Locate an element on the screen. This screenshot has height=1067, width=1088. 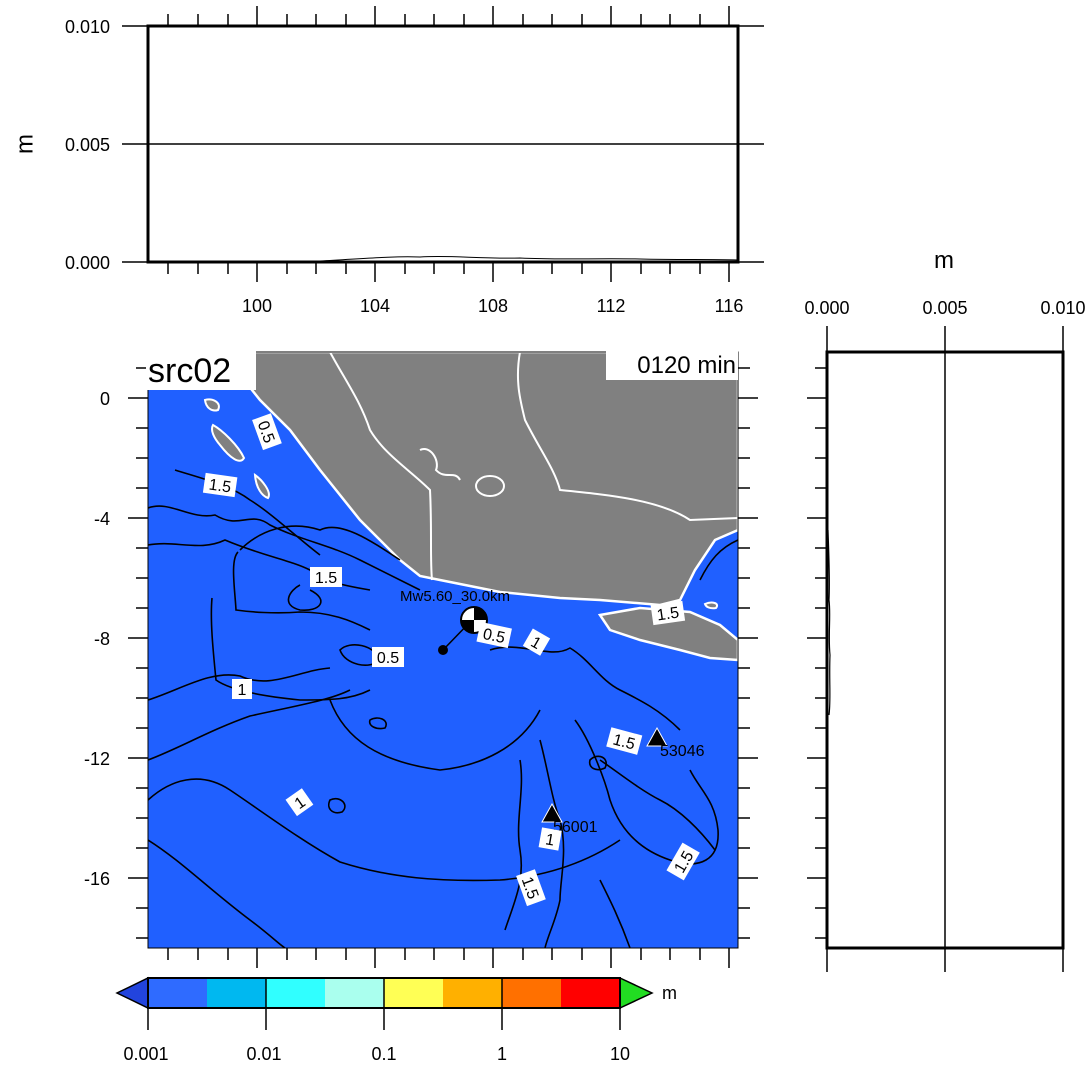
station-53046: 53046 is located at coordinates (675, 743).